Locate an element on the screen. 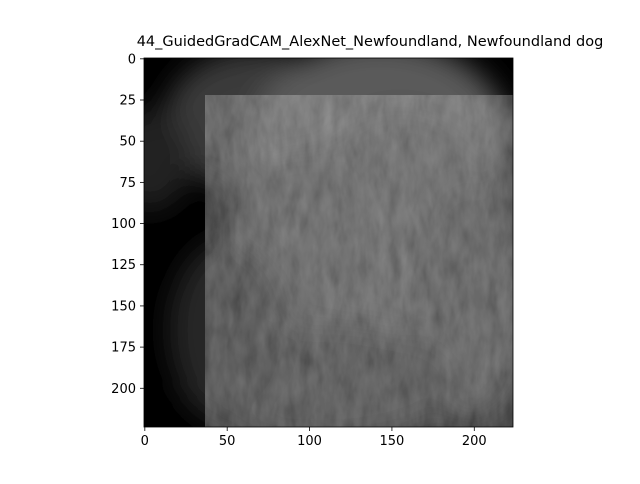 The image size is (640, 484). x-tick-label: 100 is located at coordinates (309, 441).